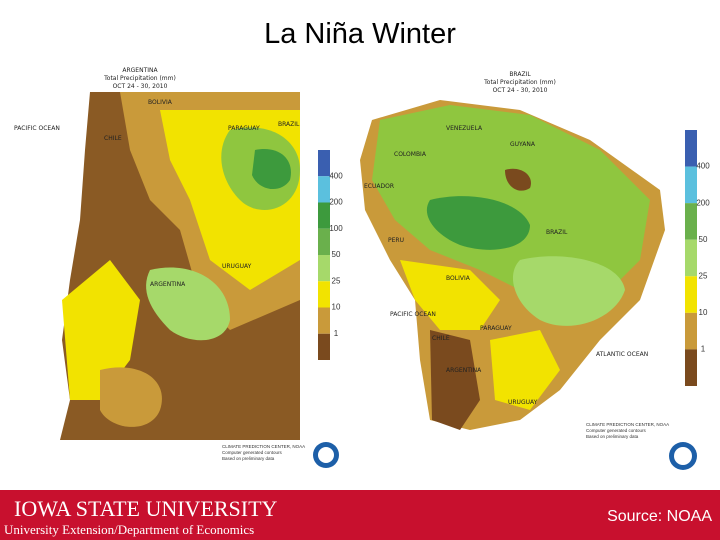 The height and width of the screenshot is (540, 720). What do you see at coordinates (450, 295) in the screenshot?
I see `land-yellow` at bounding box center [450, 295].